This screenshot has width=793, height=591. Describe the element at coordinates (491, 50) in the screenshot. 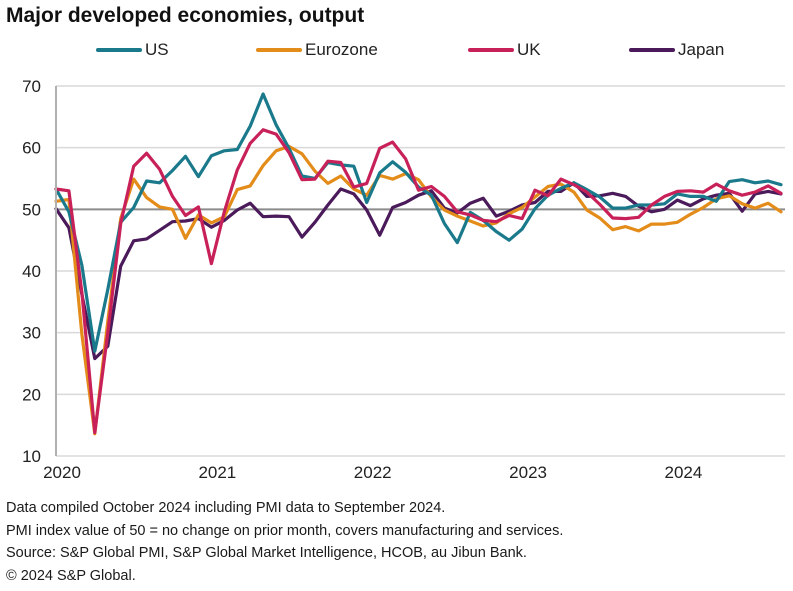

I see `legend-swatch-uk` at that location.